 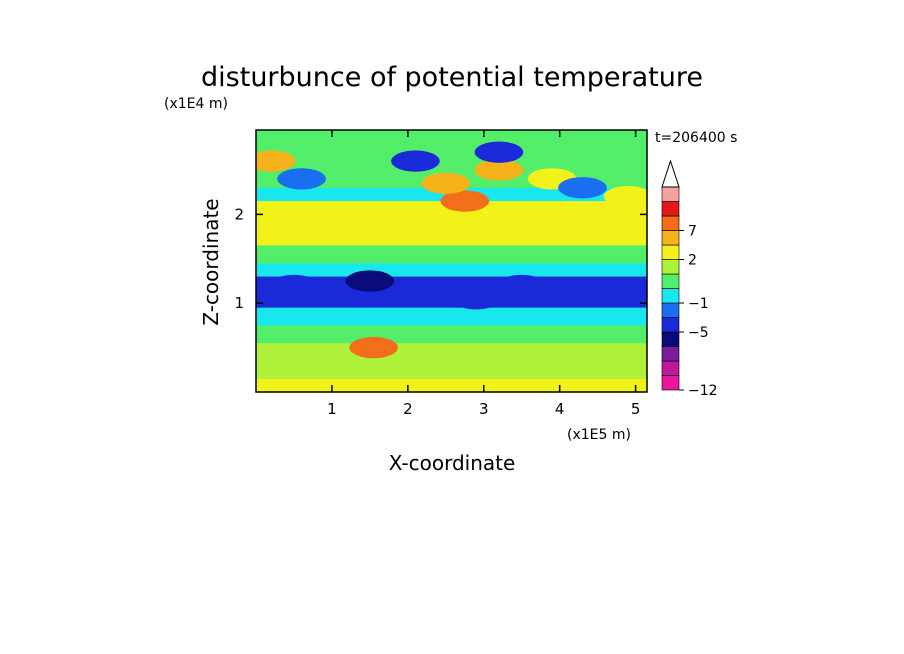 What do you see at coordinates (703, 391) in the screenshot?
I see `colorbar-label: −12` at bounding box center [703, 391].